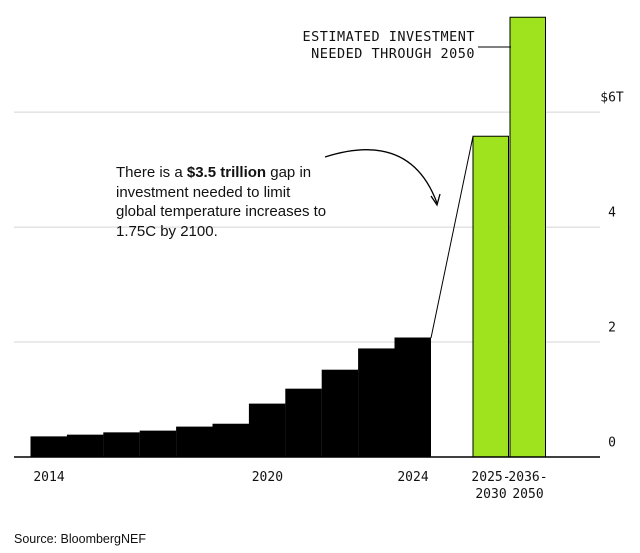  Describe the element at coordinates (80, 539) in the screenshot. I see `source: Source: BloombergNEF` at that location.